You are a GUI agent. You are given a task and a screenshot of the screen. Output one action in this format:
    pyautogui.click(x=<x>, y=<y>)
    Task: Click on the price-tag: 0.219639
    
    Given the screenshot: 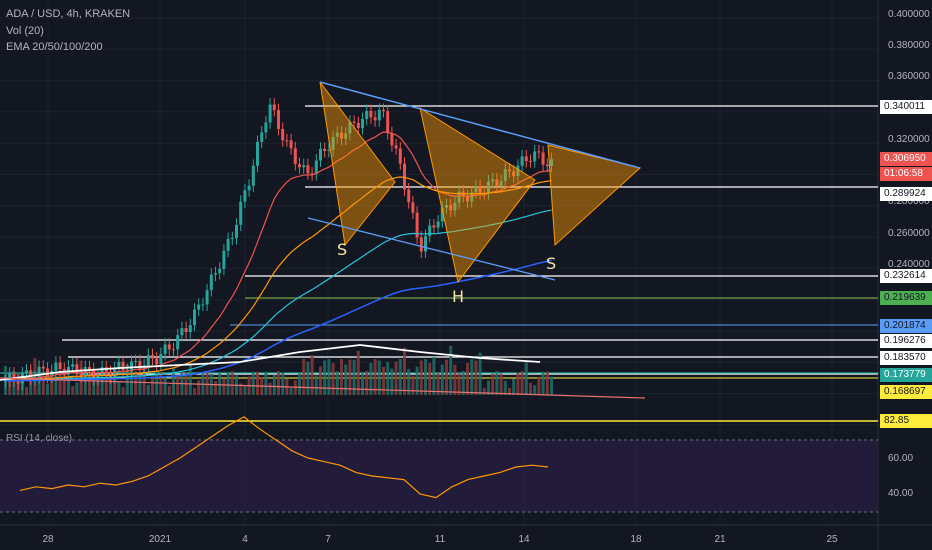 What is the action you would take?
    pyautogui.click(x=906, y=298)
    